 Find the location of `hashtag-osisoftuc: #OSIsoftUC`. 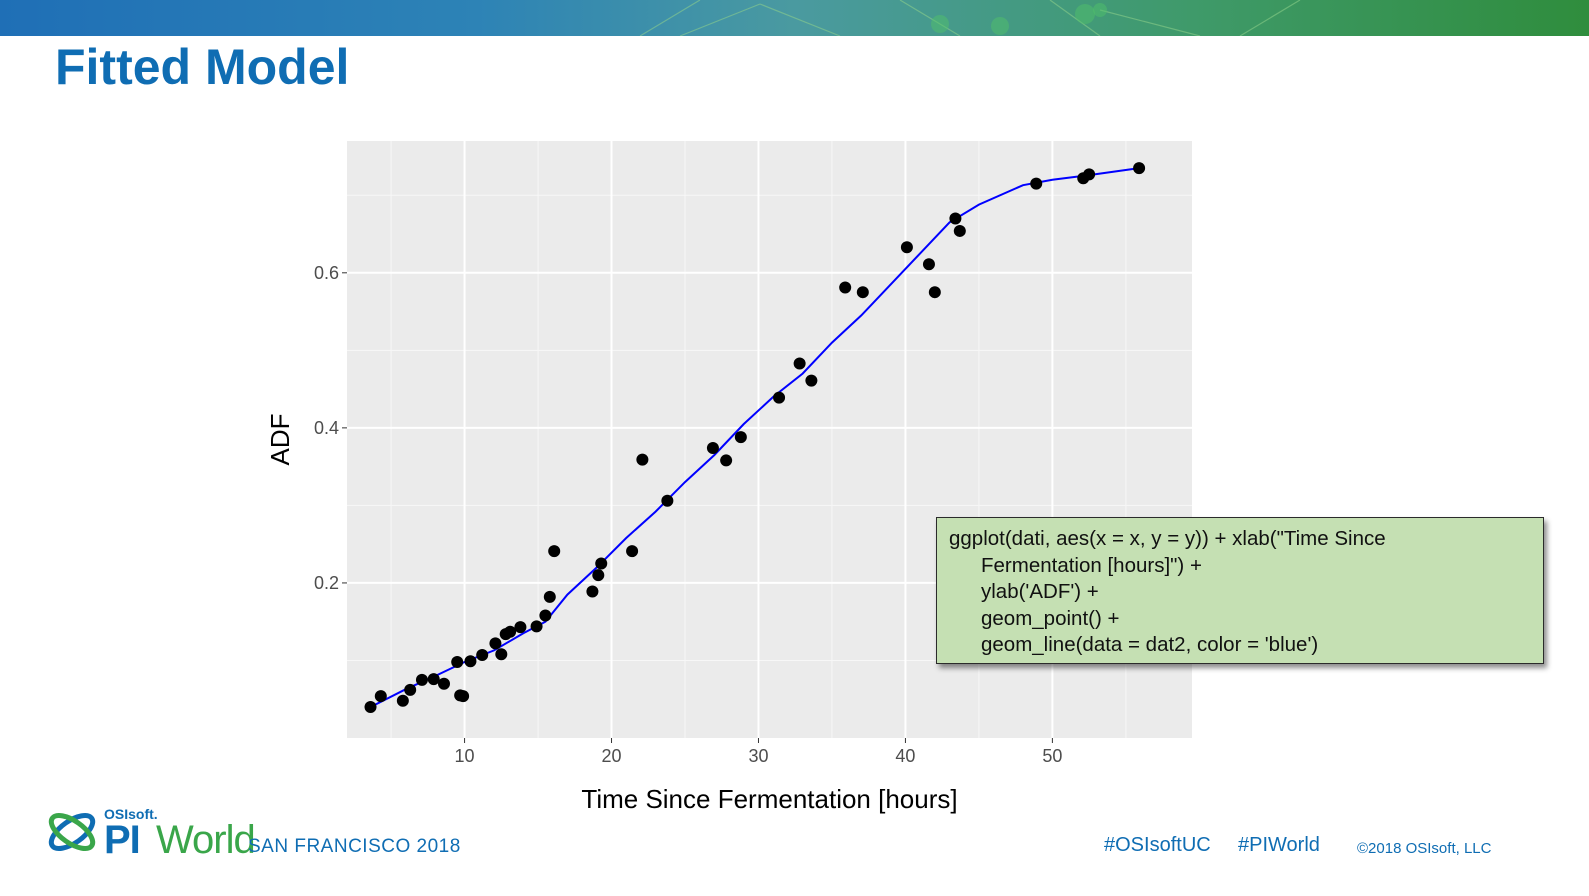

hashtag-osisoftuc: #OSIsoftUC is located at coordinates (1157, 845).